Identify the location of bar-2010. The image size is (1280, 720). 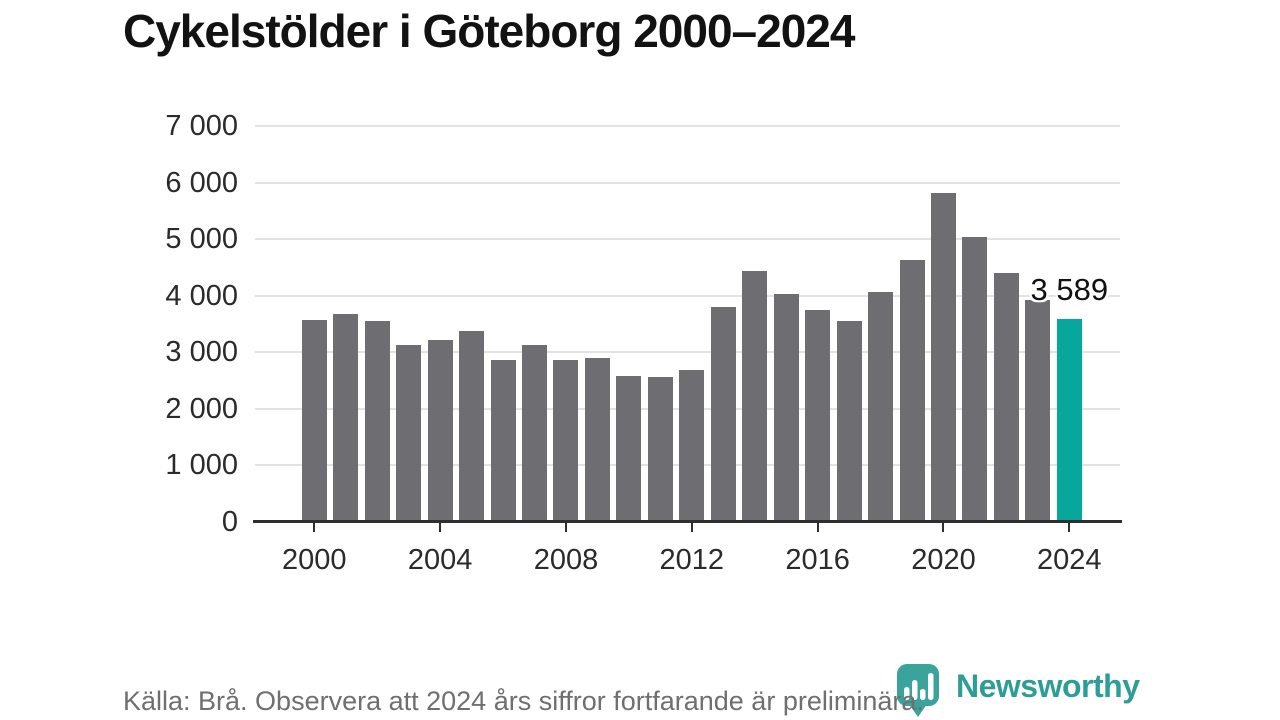
(629, 449).